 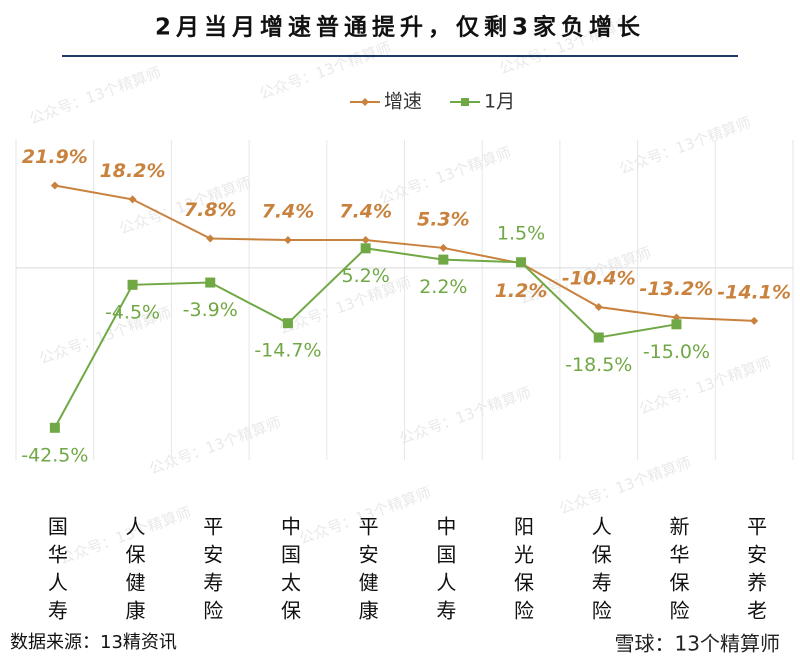 What do you see at coordinates (367, 572) in the screenshot?
I see `x-tick-label: 平安健康` at bounding box center [367, 572].